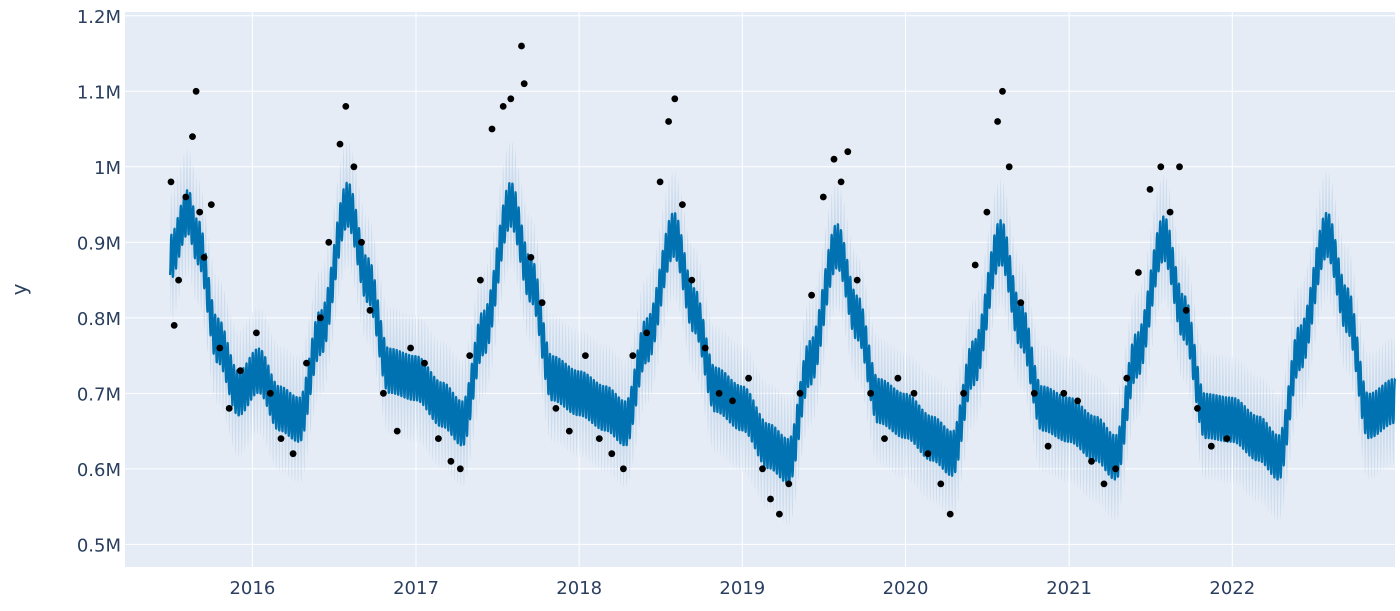  Describe the element at coordinates (906, 588) in the screenshot. I see `x-tick-label: 2020` at that location.